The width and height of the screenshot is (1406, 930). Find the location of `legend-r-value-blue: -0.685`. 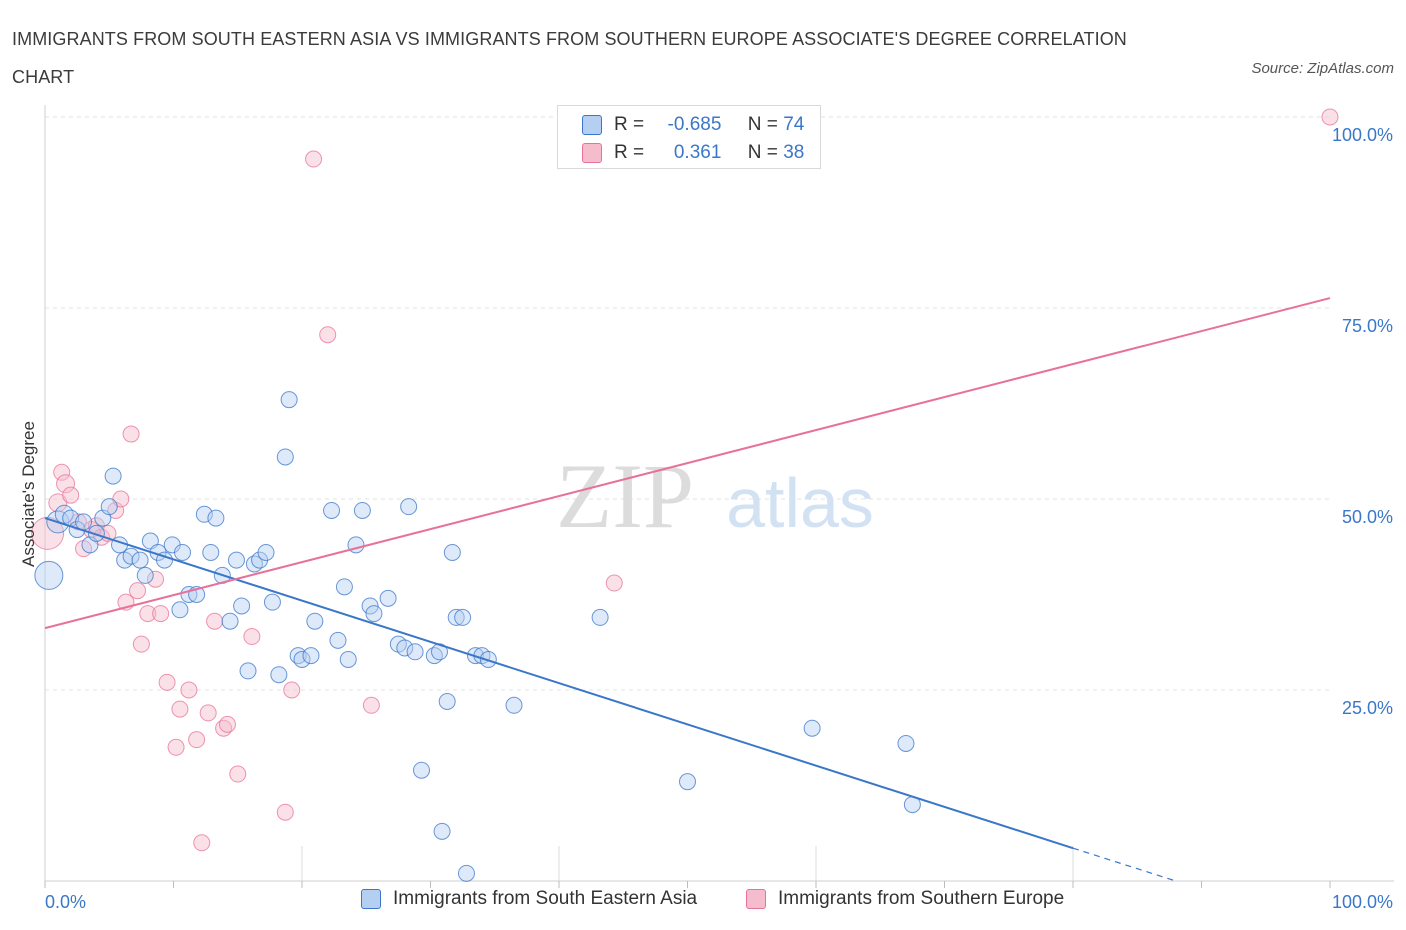

legend-r-value-blue: -0.685 is located at coordinates (694, 124).